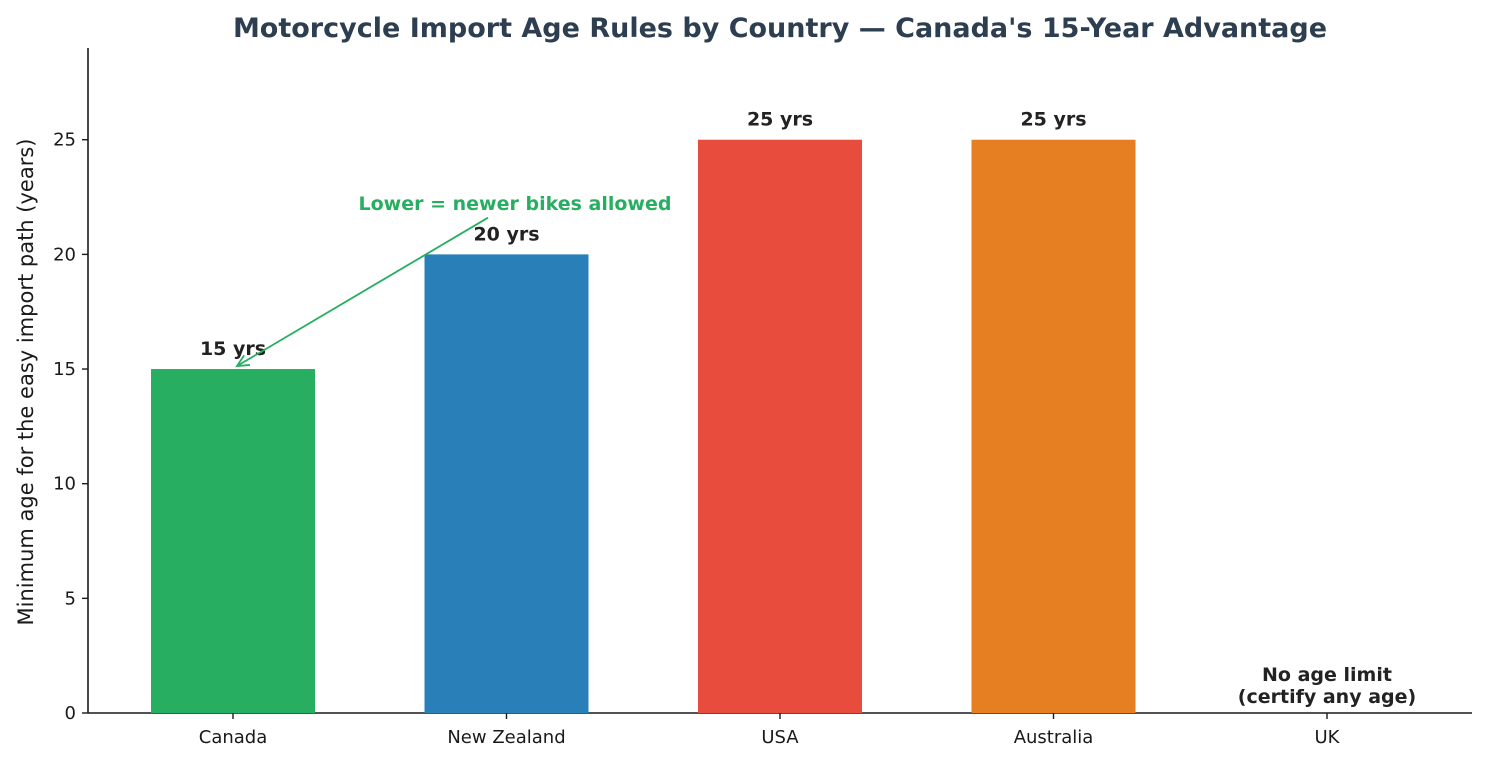 The image size is (1486, 763). I want to click on annotation-arrow-line, so click(362, 291).